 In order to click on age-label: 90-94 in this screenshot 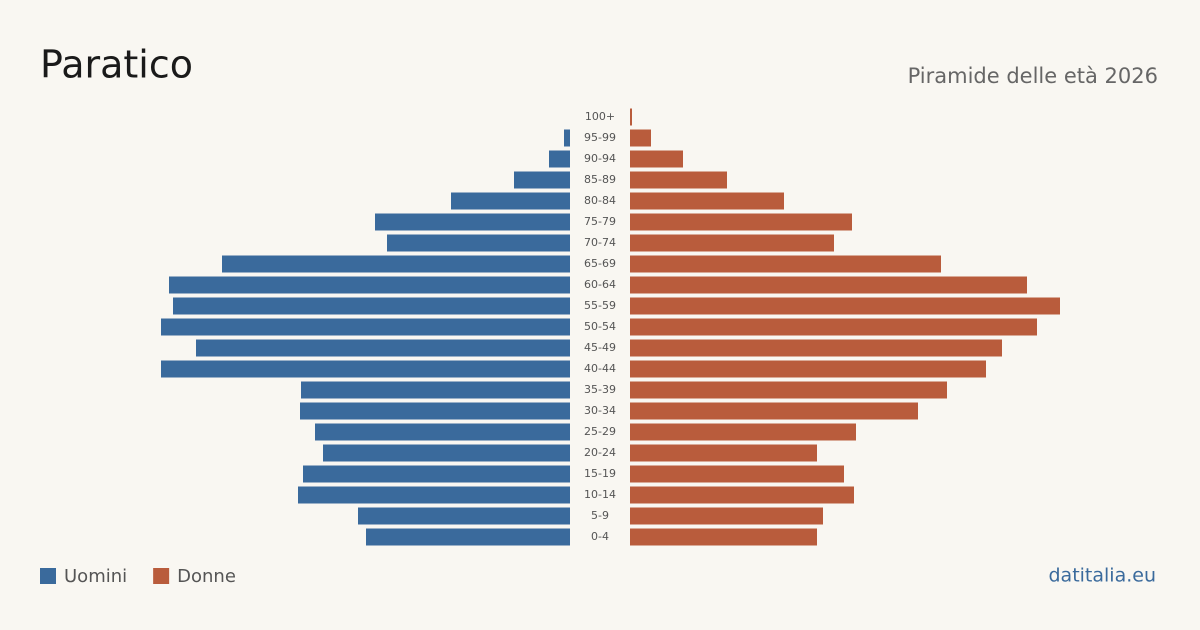, I will do `click(600, 158)`.